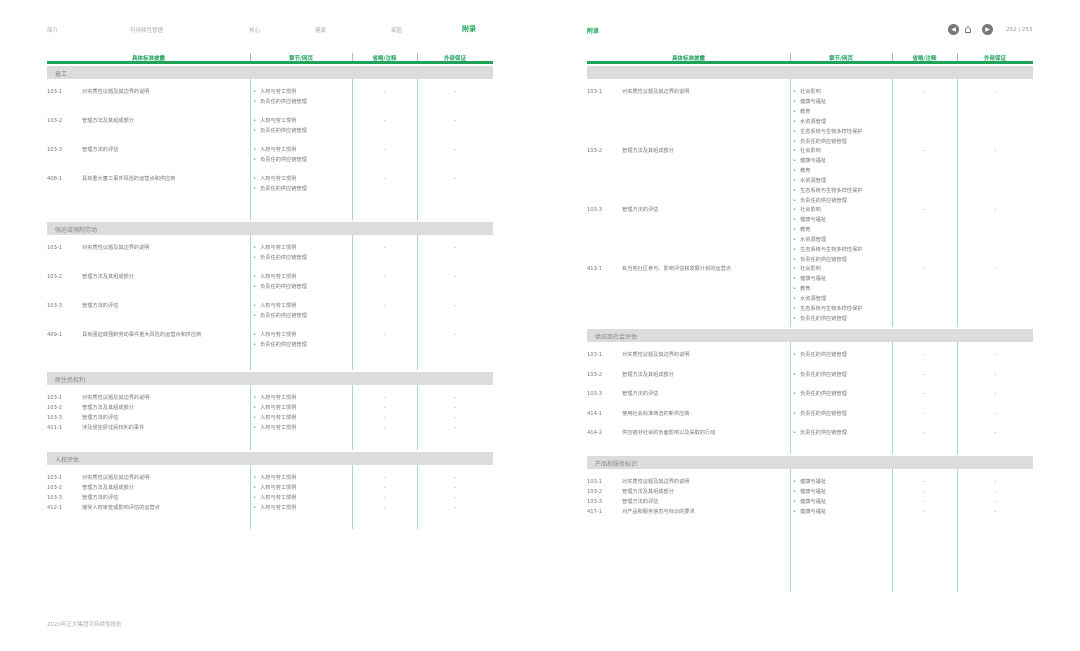 The height and width of the screenshot is (651, 1080). I want to click on next-icon: ▶, so click(987, 29).